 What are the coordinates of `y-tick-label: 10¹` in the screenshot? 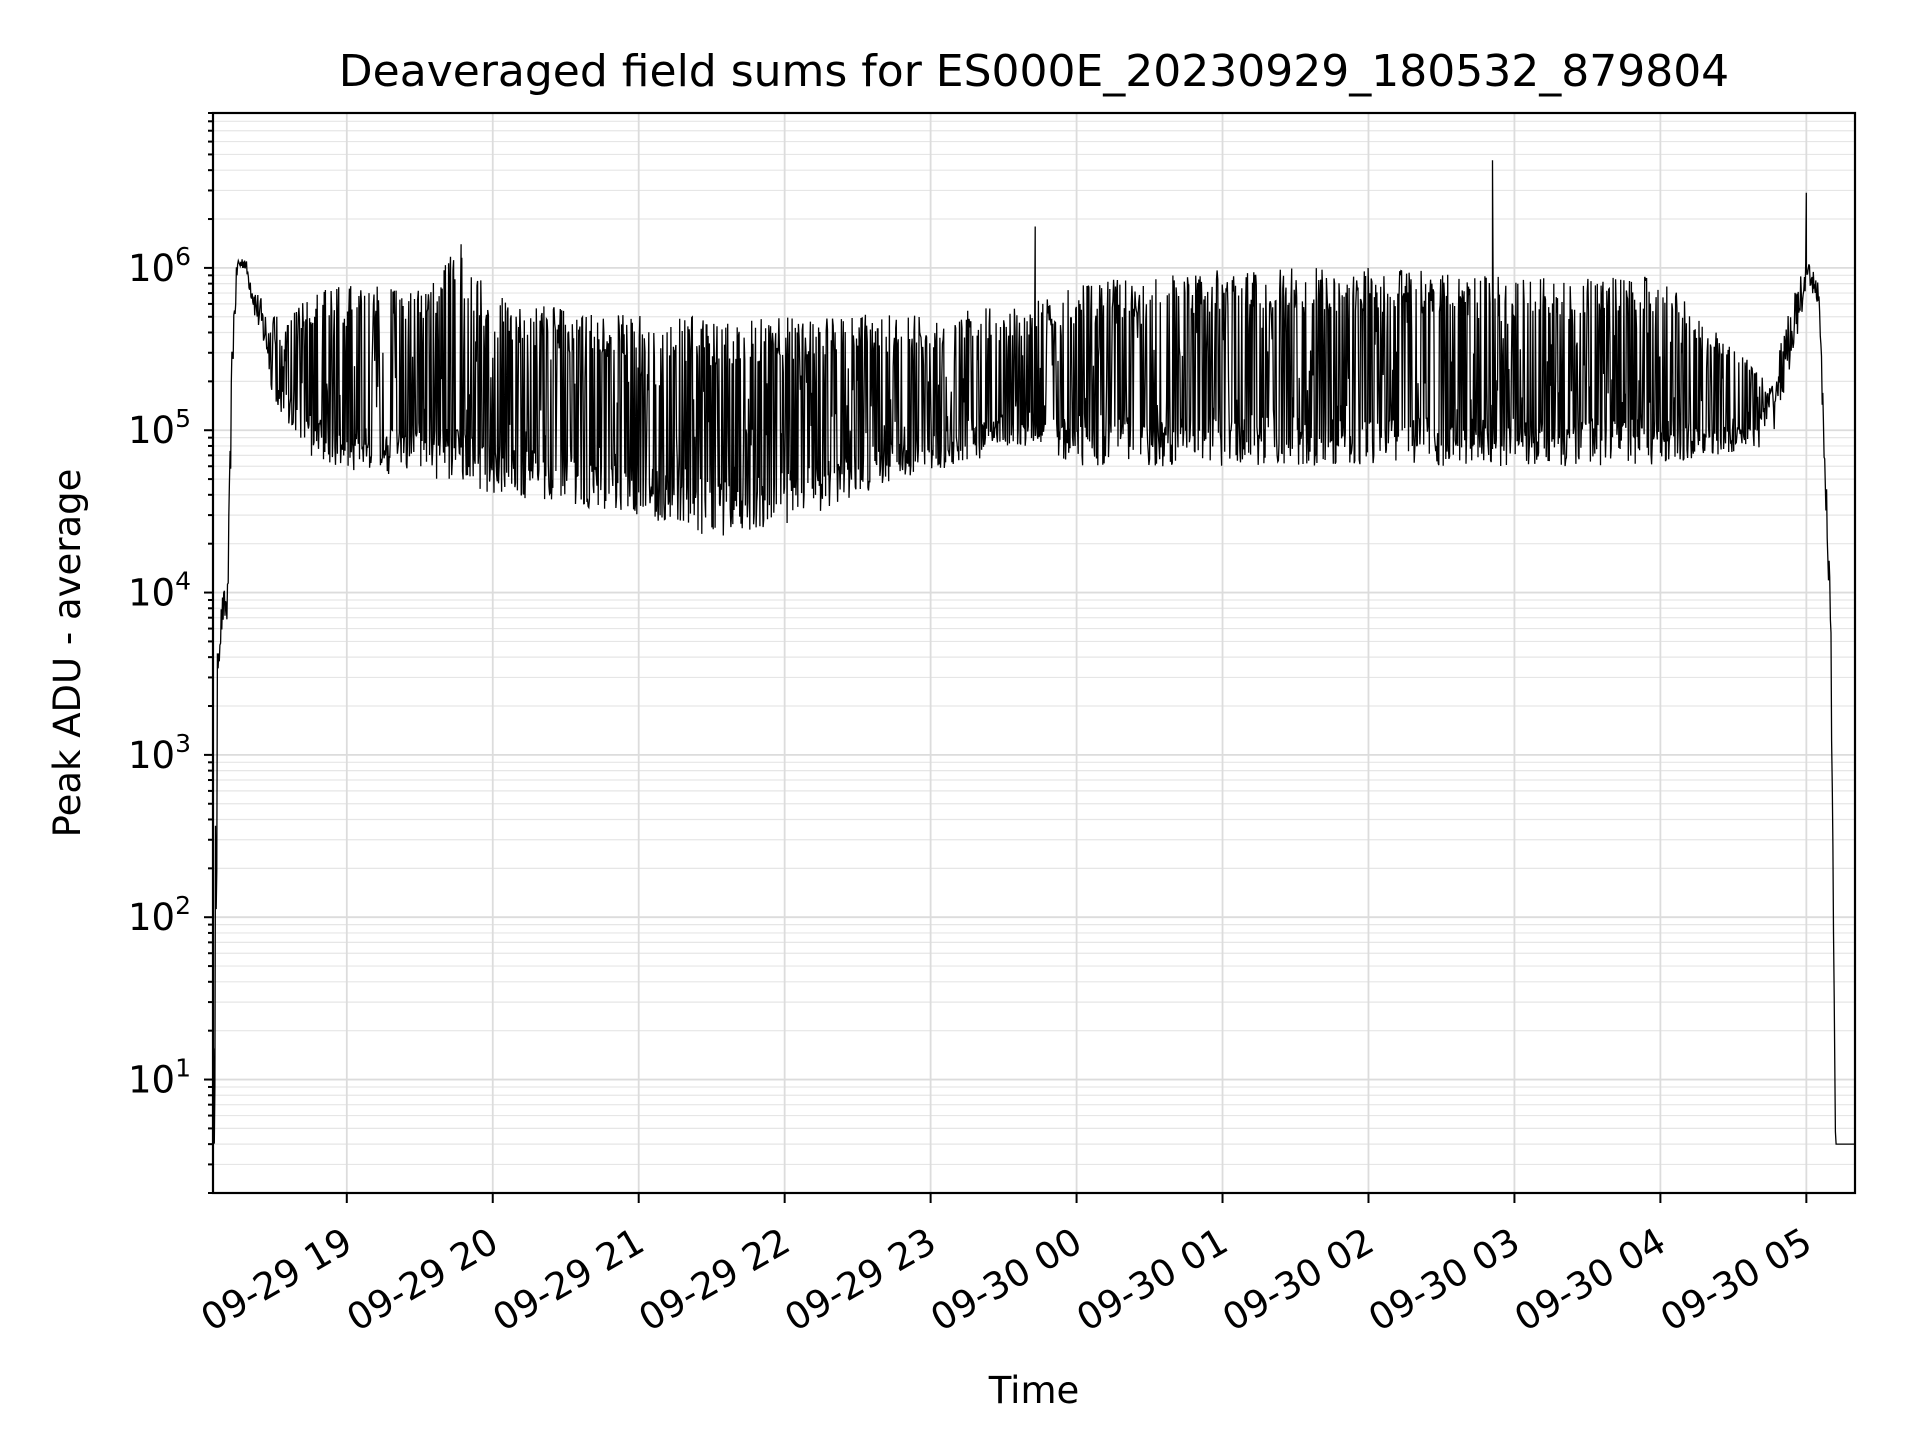 It's located at (159, 1078).